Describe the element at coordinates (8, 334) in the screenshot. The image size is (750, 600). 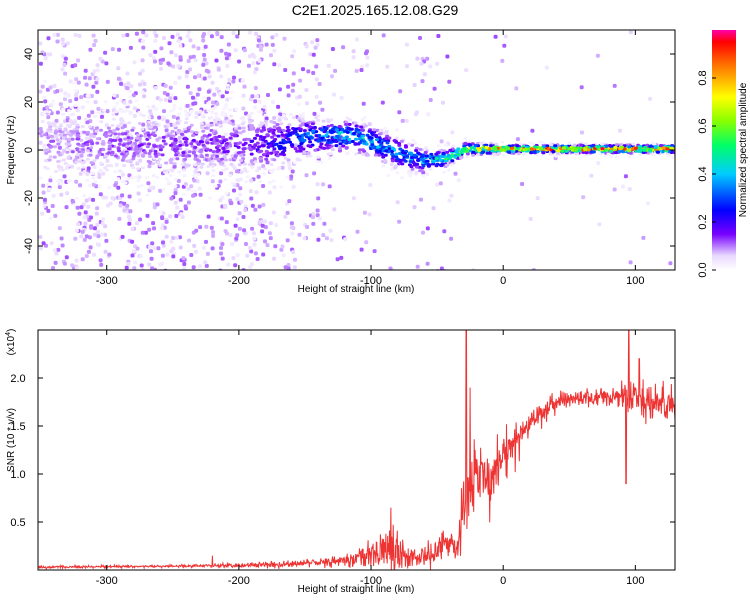
I see `snr-multiplier-exp: 4` at that location.